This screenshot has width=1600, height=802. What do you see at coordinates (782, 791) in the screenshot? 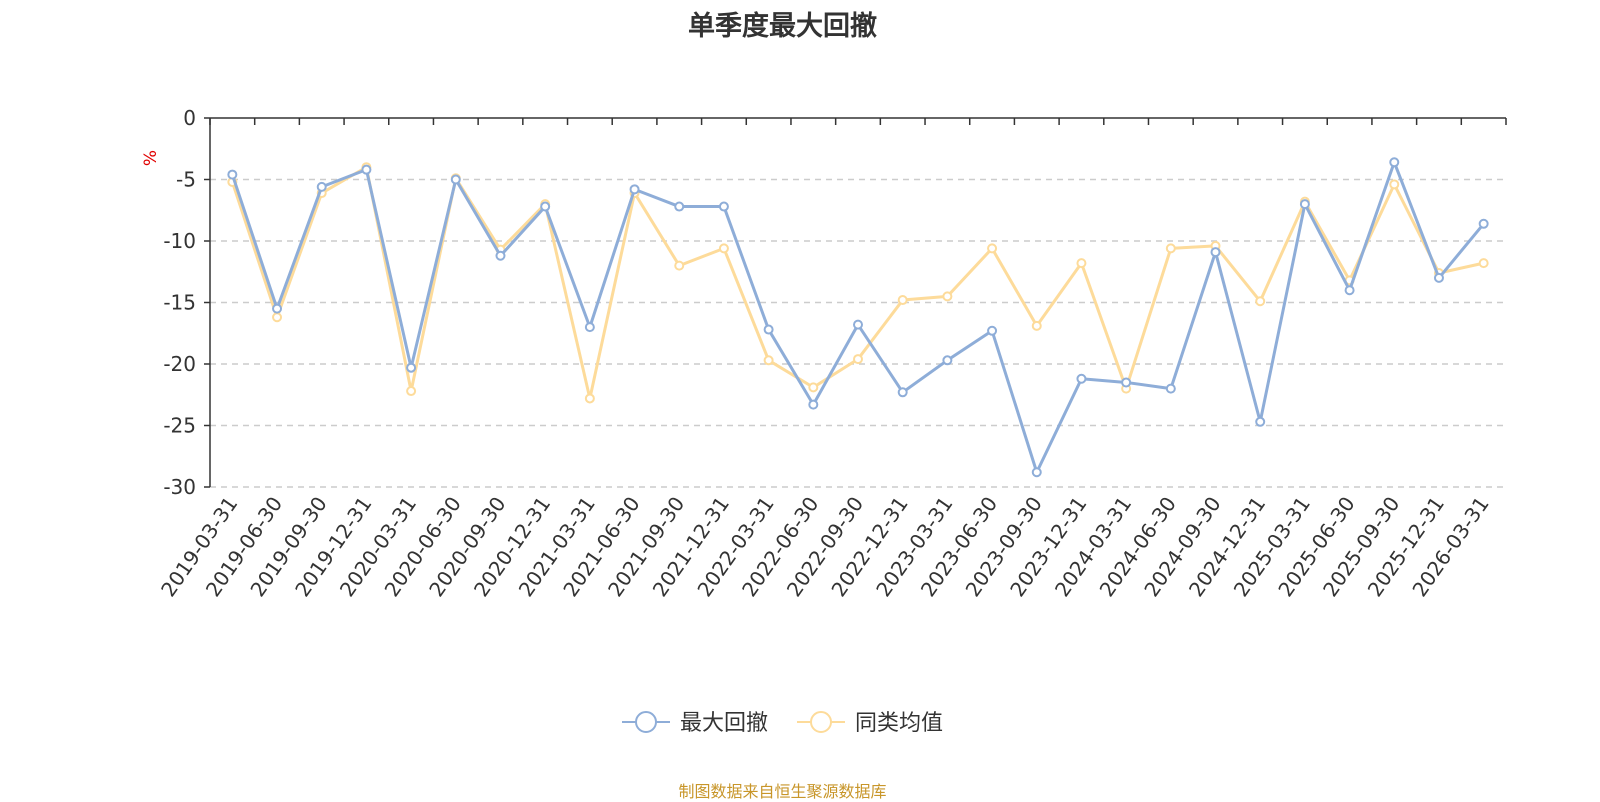
I see `data-source-footer: 制图数据来自恒生聚源数据库` at bounding box center [782, 791].